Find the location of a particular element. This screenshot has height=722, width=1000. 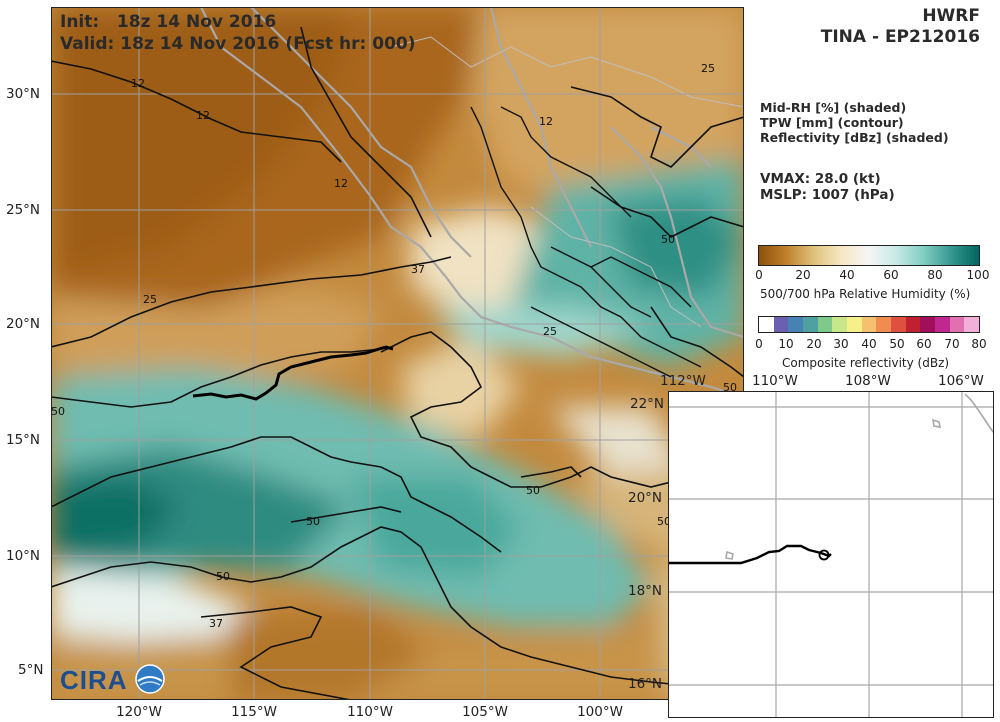

storm-position-marker is located at coordinates (824, 555).